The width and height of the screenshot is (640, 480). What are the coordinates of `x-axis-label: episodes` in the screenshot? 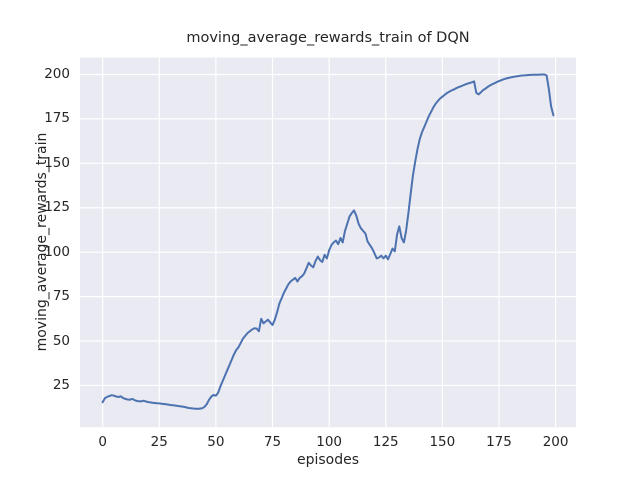 It's located at (328, 460).